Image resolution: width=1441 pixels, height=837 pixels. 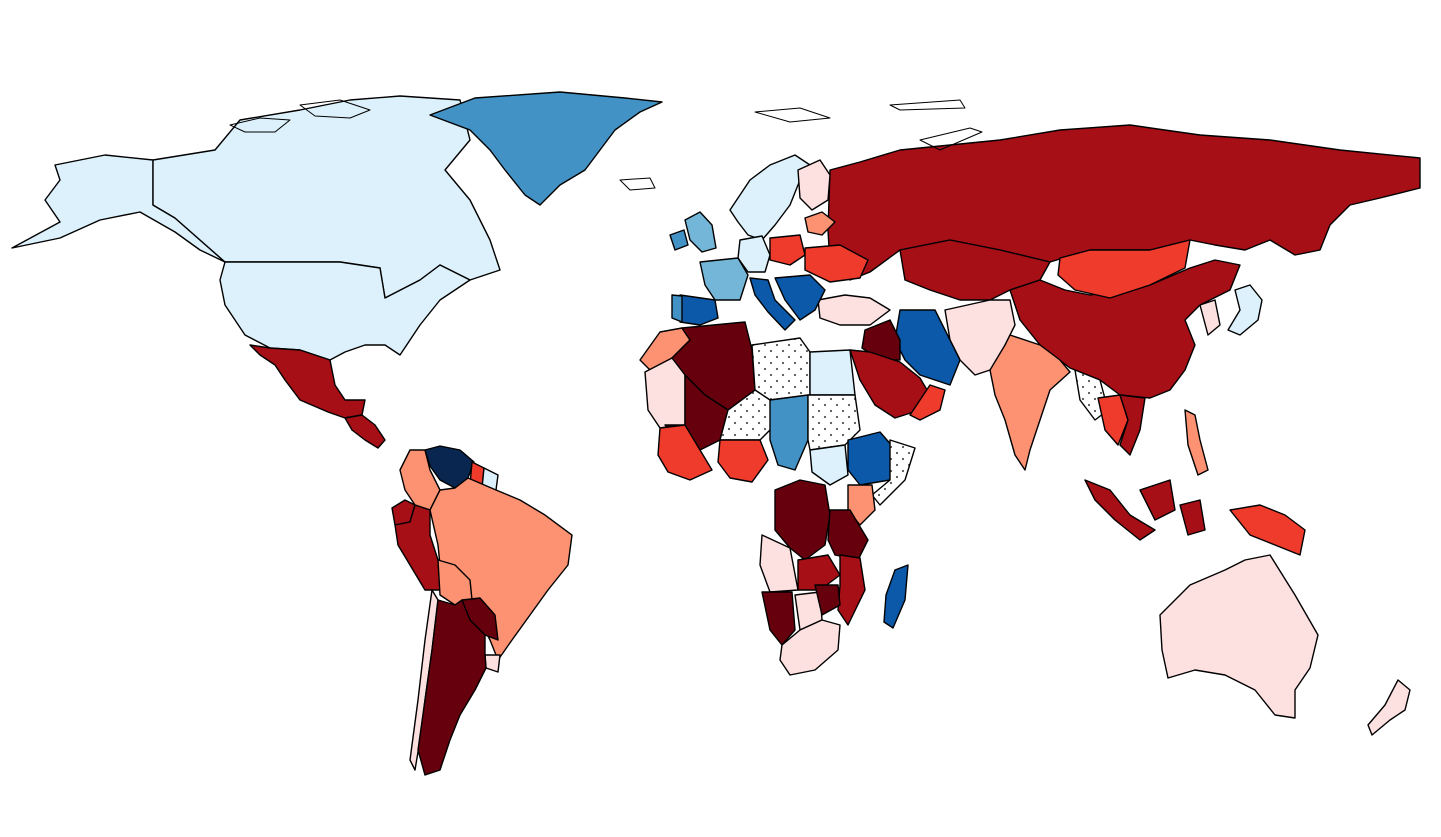 I want to click on region-angola, so click(x=779, y=563).